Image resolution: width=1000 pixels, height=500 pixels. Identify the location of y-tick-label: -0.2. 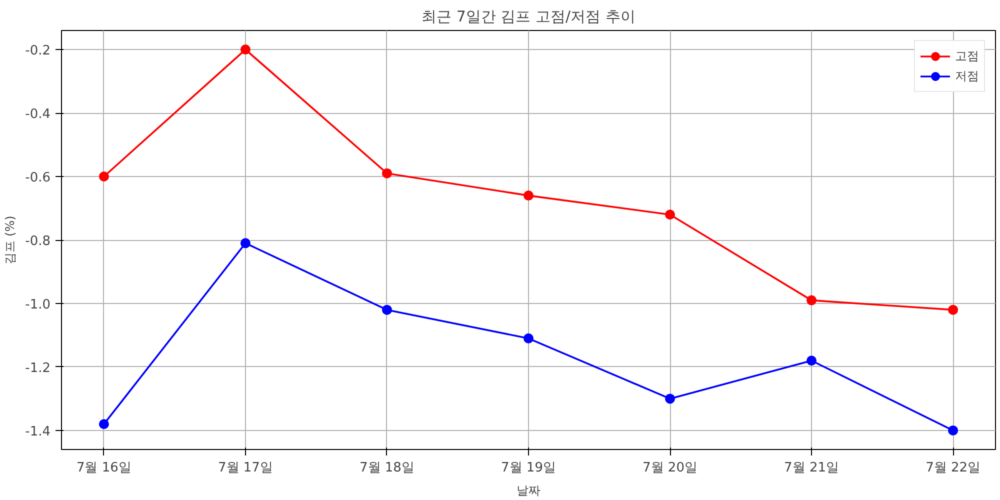
(38, 51).